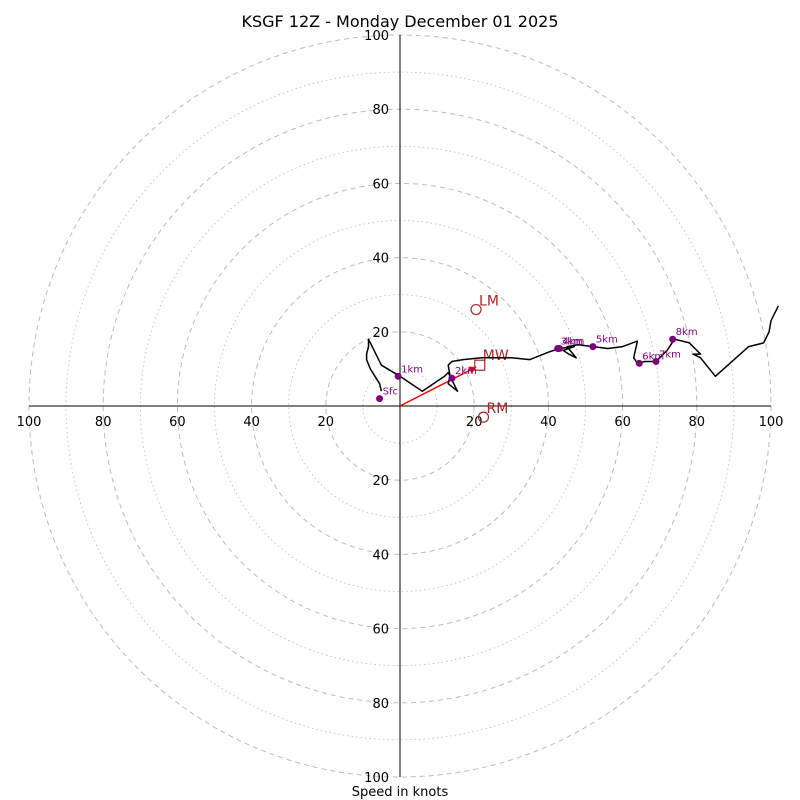  Describe the element at coordinates (438, 386) in the screenshot. I see `mean-wind-arrow` at that location.